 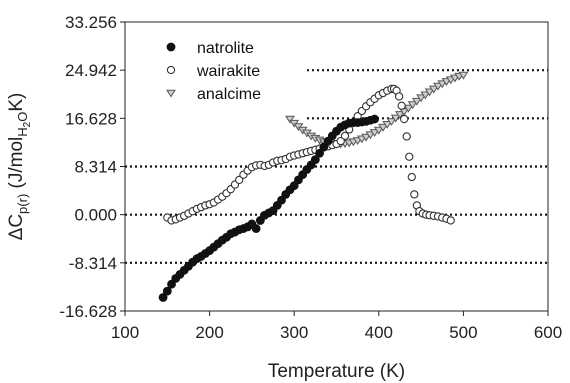 I want to click on x-axis-label: Temperature (K), so click(x=336, y=371).